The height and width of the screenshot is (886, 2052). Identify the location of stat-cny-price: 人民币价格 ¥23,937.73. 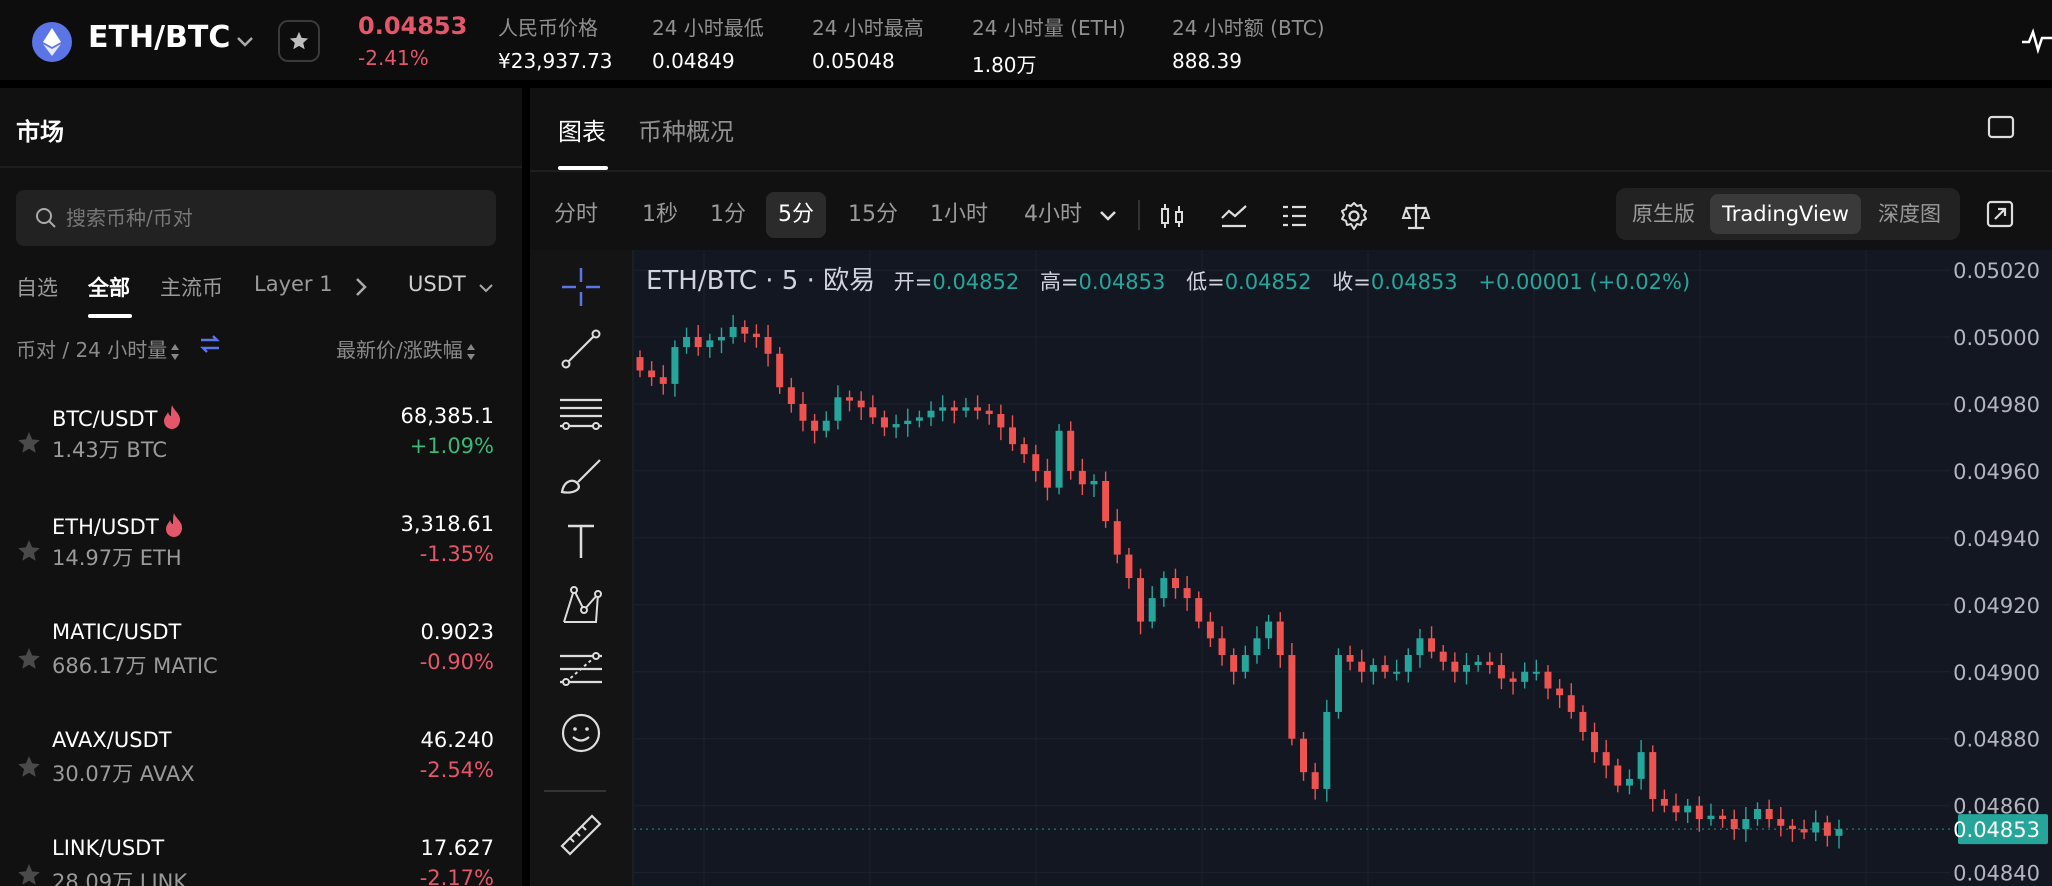
(555, 42).